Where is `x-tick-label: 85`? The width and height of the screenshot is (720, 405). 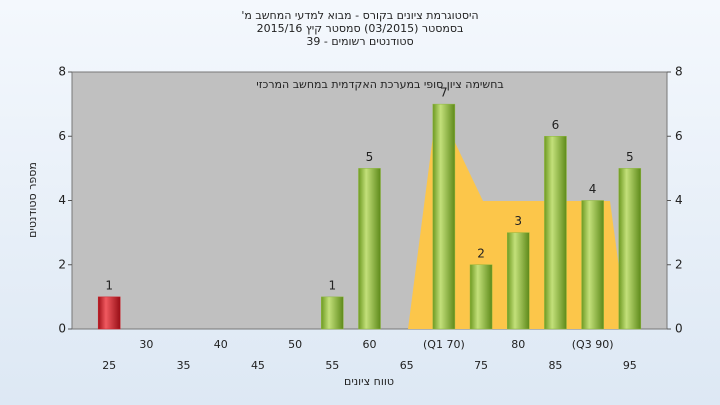 x-tick-label: 85 is located at coordinates (555, 365).